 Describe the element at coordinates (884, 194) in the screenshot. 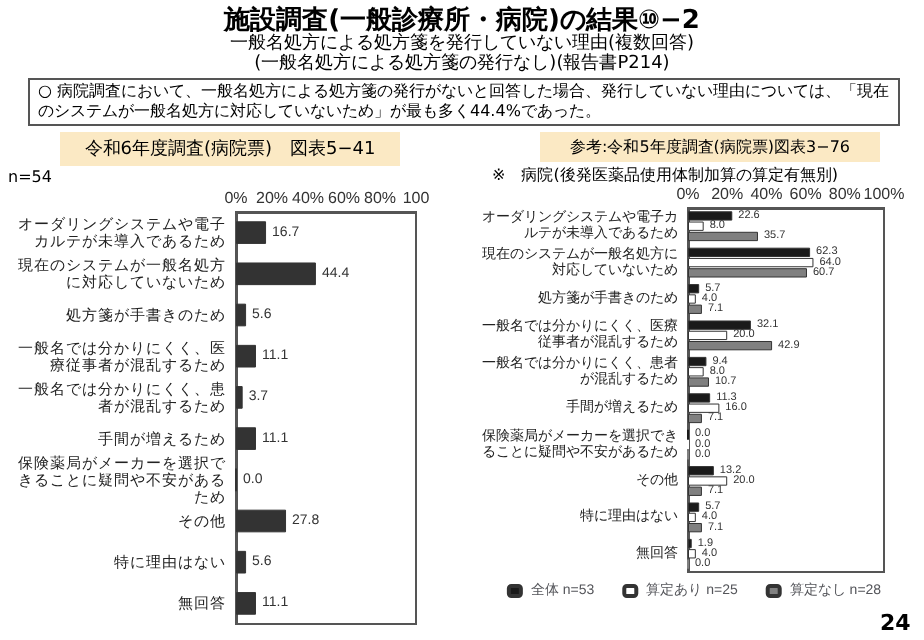

I see `x-tick-label: 100%` at that location.